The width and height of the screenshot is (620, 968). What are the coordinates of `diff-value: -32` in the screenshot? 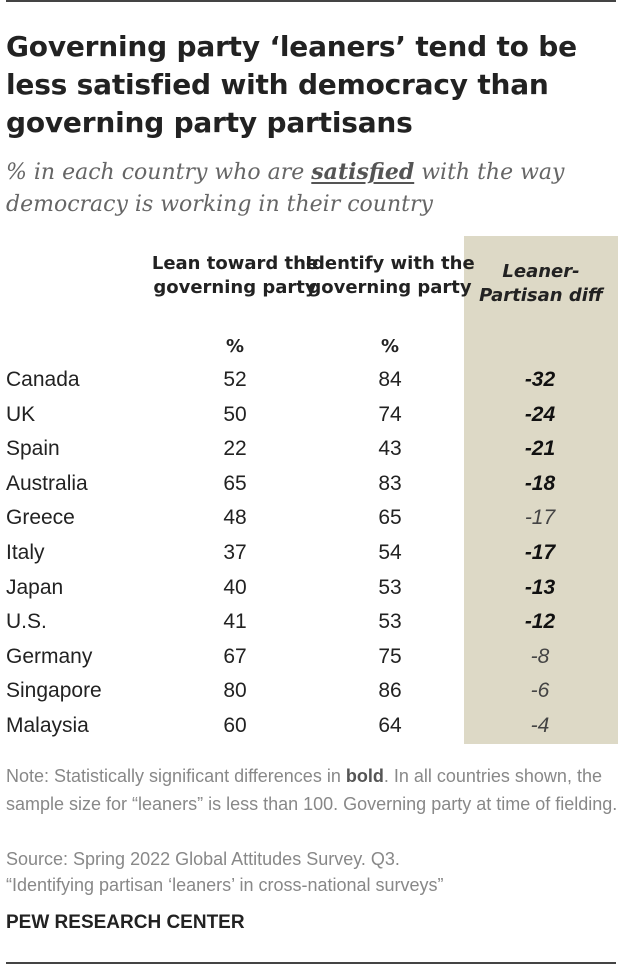 It's located at (540, 379).